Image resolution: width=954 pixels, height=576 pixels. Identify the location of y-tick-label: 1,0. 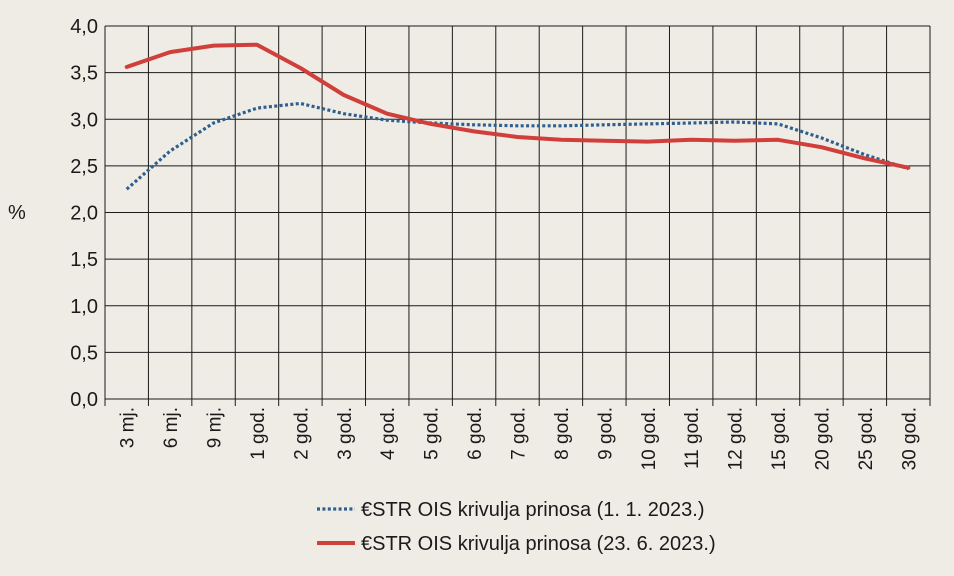
(84, 307).